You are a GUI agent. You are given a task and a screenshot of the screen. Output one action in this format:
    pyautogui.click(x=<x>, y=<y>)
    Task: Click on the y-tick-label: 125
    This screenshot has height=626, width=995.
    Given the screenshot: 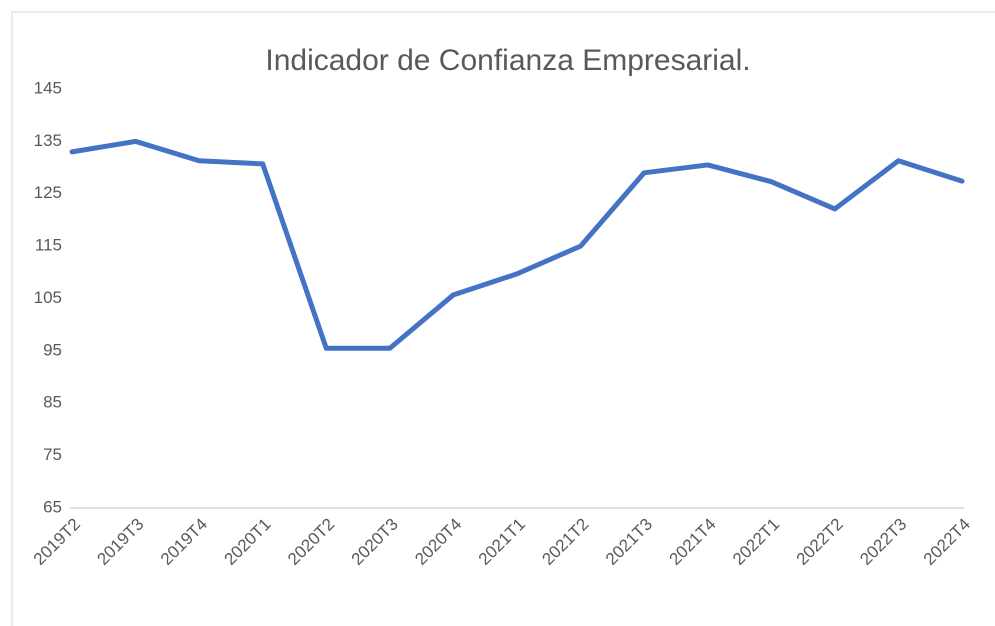 What is the action you would take?
    pyautogui.click(x=48, y=192)
    